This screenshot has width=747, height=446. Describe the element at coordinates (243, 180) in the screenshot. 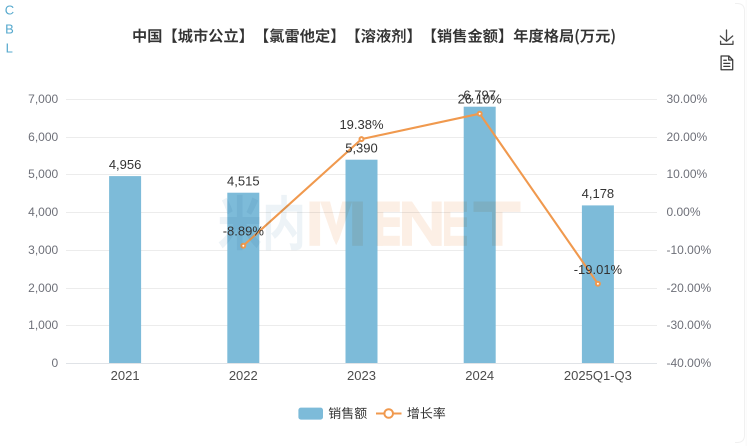

I see `svg-text: 4,515` at that location.